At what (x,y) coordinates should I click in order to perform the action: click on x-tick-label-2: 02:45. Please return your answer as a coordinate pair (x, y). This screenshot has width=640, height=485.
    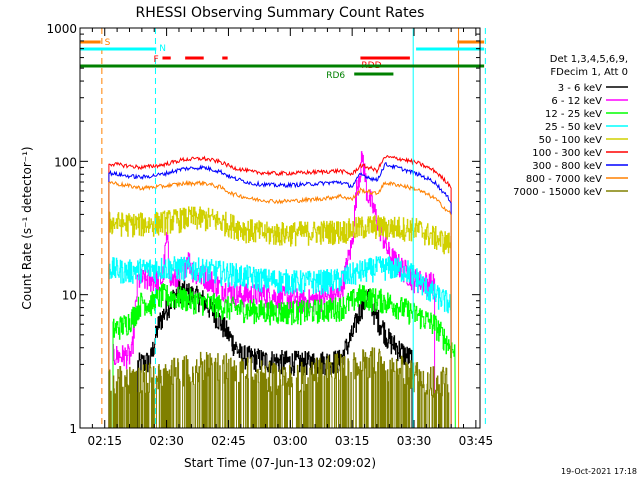
    Looking at the image, I should click on (228, 441).